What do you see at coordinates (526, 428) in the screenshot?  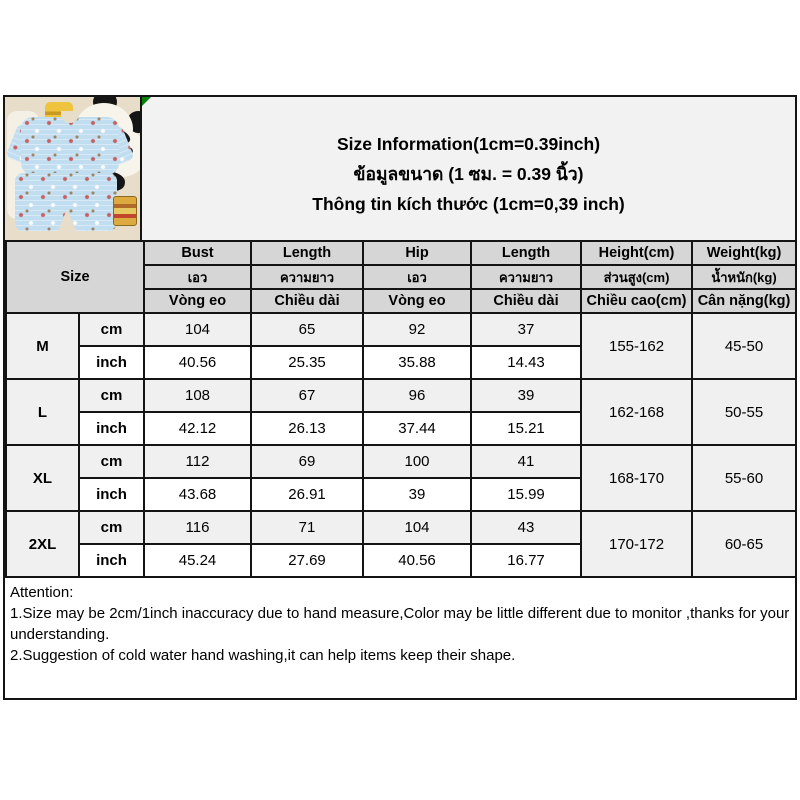 I see `value-cell: 15.21` at bounding box center [526, 428].